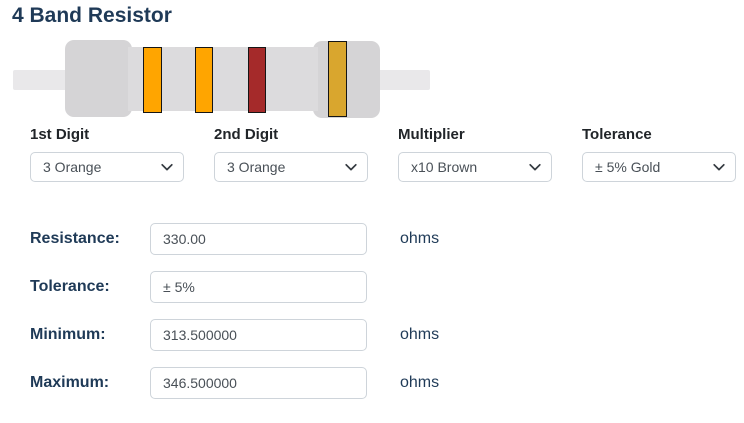  I want to click on resistor-band-tolerance, so click(337, 79).